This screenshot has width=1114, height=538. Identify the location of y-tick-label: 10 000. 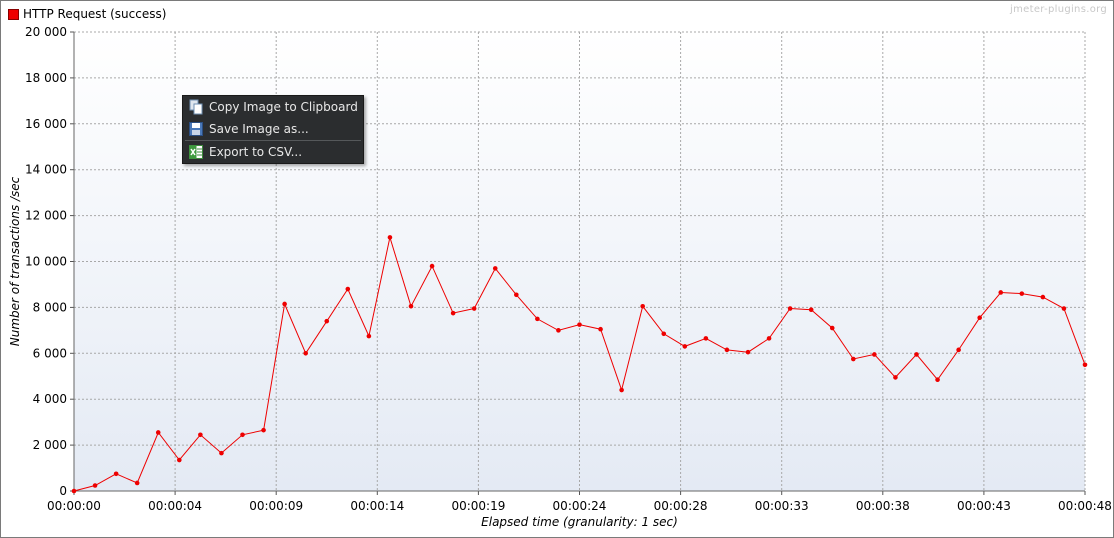
(46, 262).